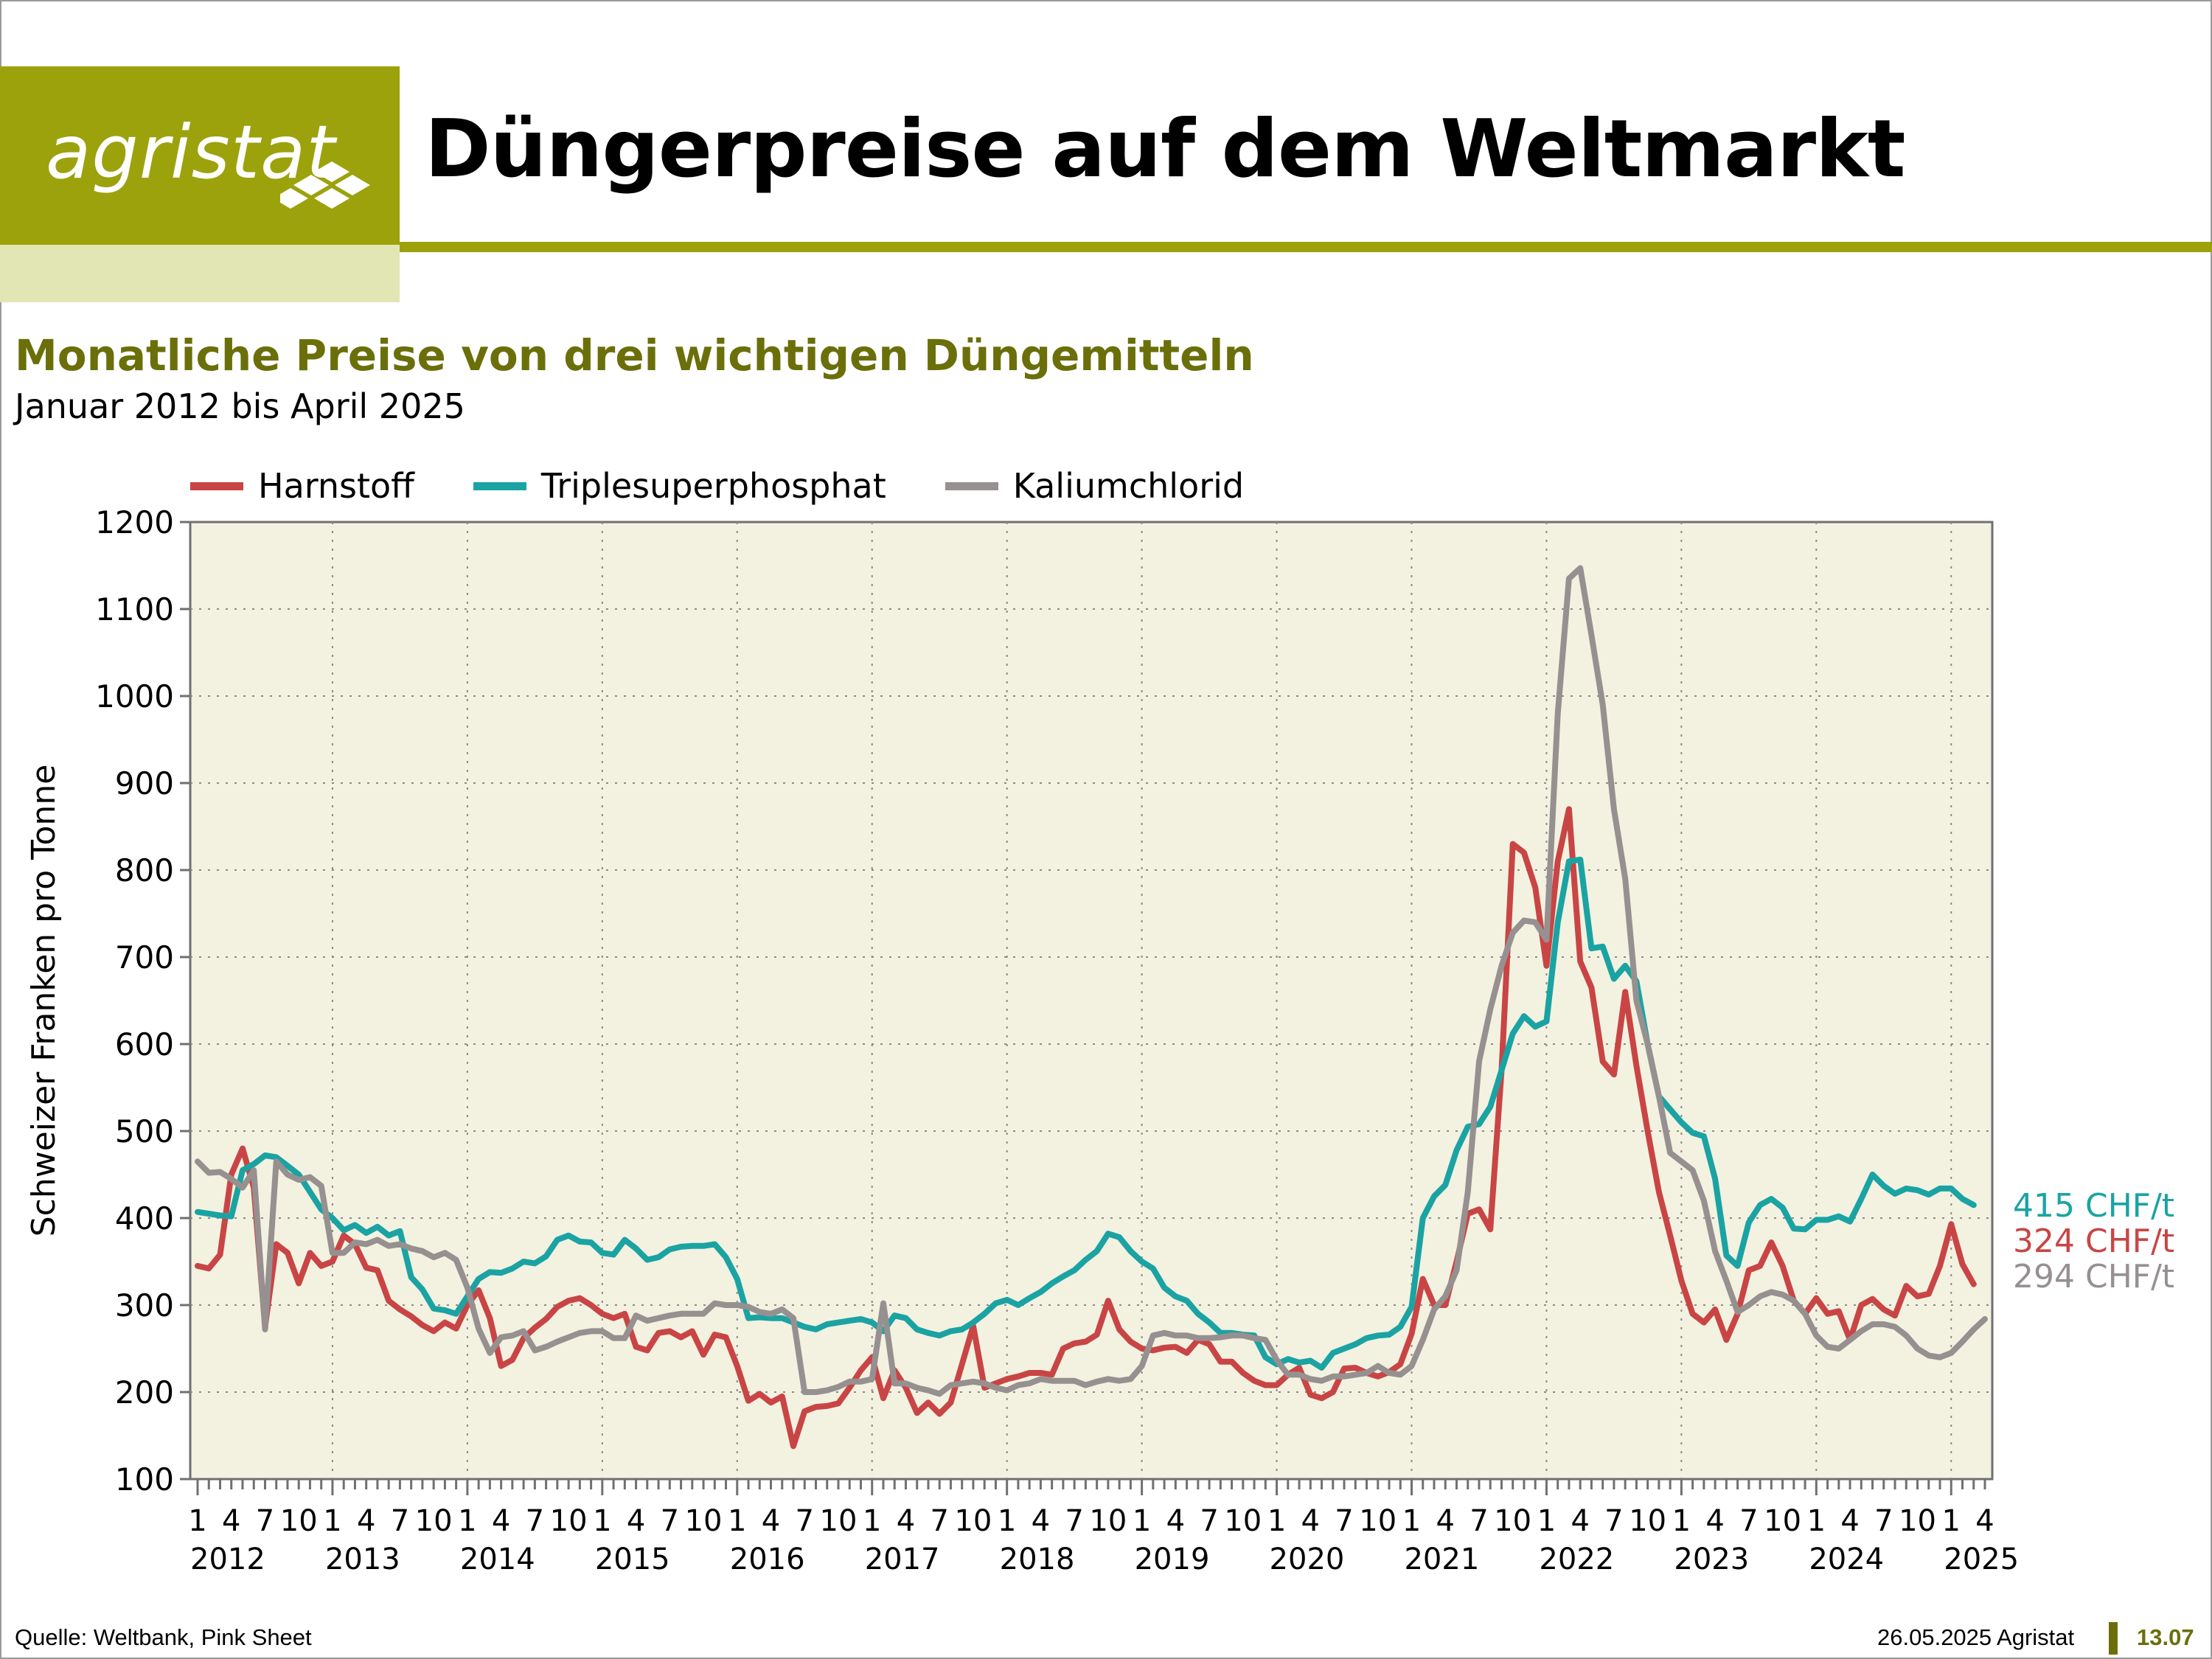 The height and width of the screenshot is (1659, 2212). What do you see at coordinates (144, 1131) in the screenshot?
I see `y-tick-label: 500` at bounding box center [144, 1131].